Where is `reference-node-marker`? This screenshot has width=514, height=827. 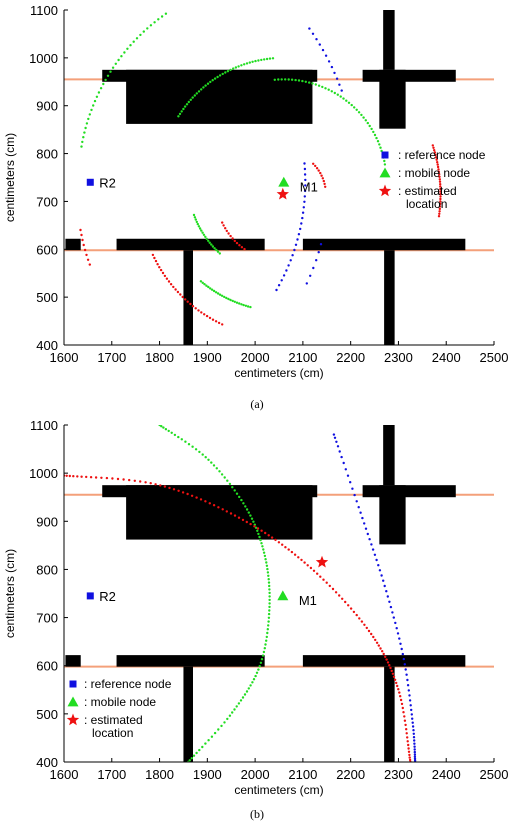 reference-node-marker is located at coordinates (90, 182).